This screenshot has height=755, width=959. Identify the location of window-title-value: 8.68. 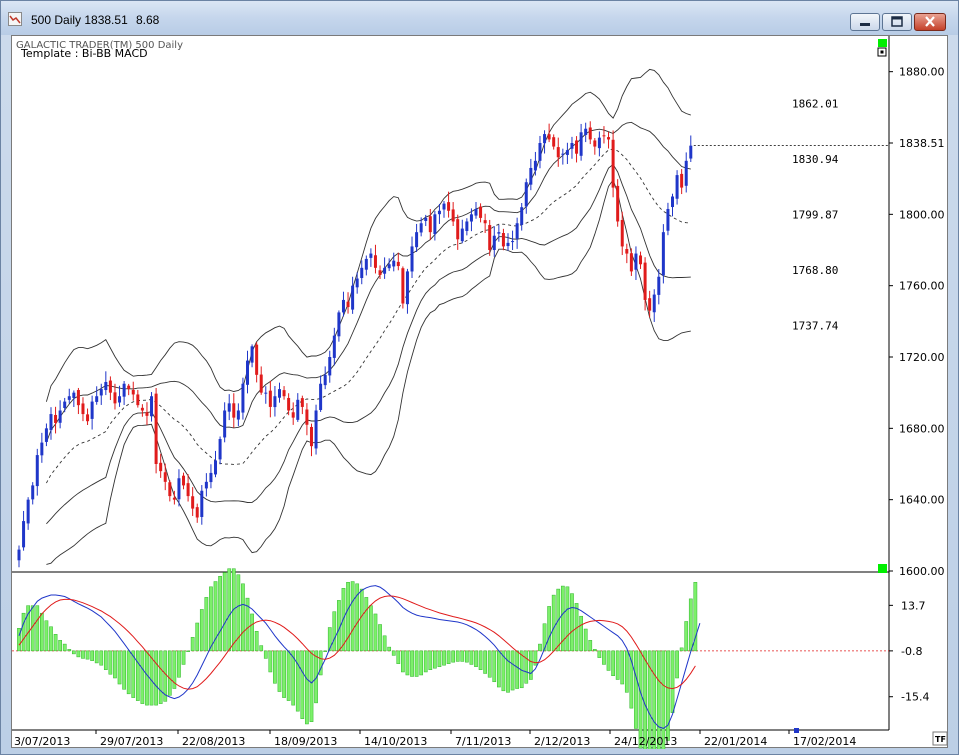
(148, 20).